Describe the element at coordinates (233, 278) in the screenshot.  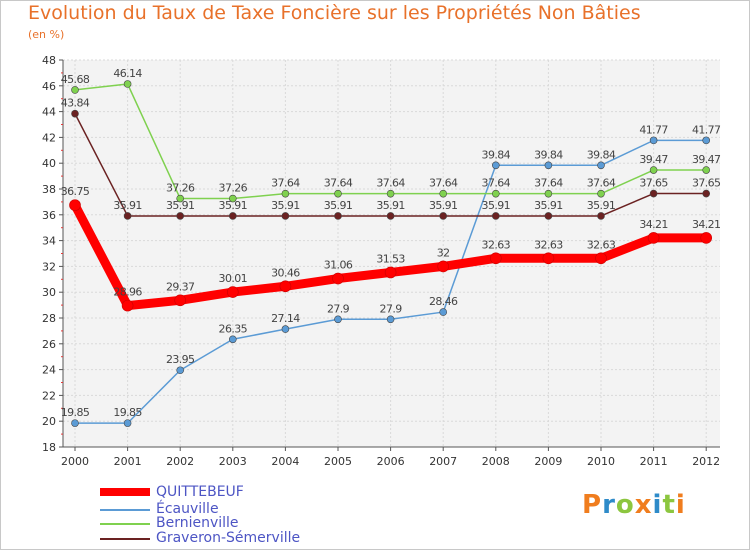
I see `data-label: 30.01` at that location.